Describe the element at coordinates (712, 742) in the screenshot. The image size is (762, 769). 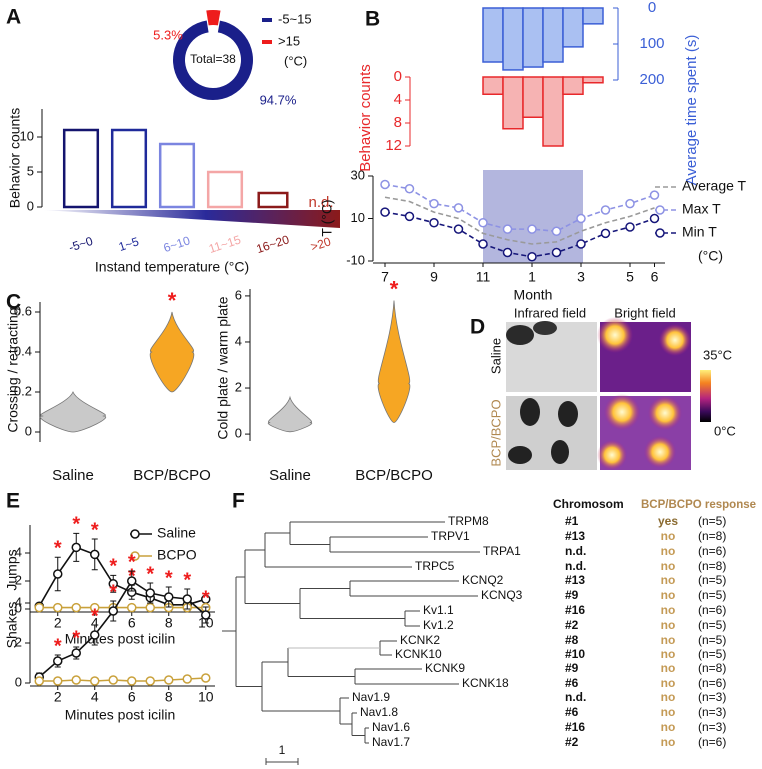
I see `sample-size: (n=6)` at that location.